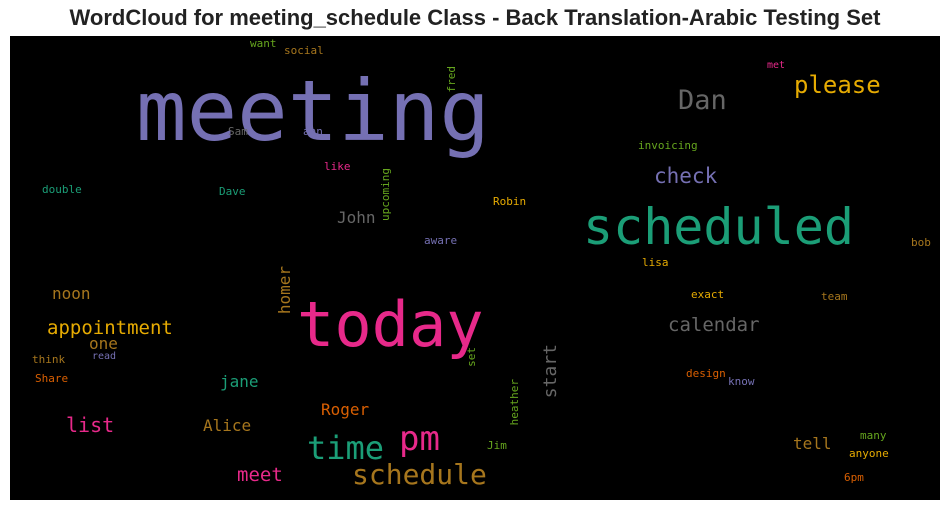 The width and height of the screenshot is (950, 511). I want to click on word-read: read, so click(104, 356).